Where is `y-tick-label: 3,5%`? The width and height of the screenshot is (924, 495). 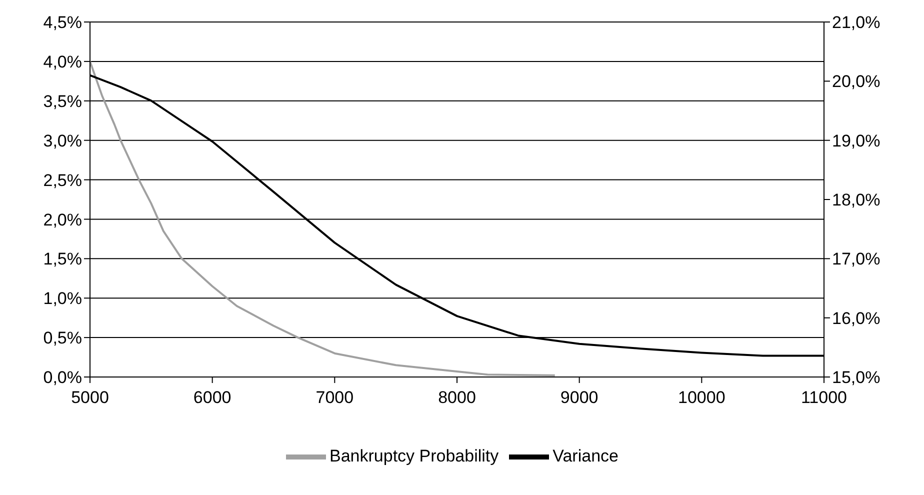 y-tick-label: 3,5% is located at coordinates (62, 101).